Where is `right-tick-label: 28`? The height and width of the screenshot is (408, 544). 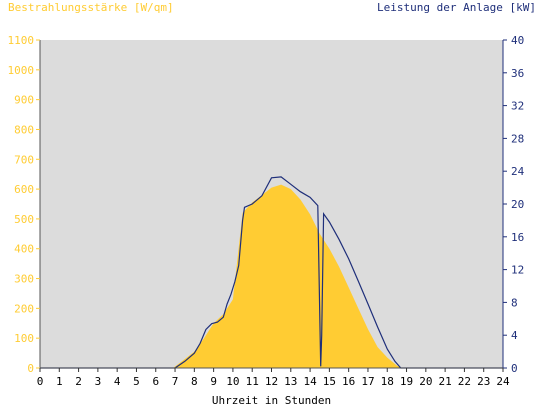 right-tick-label: 28 is located at coordinates (517, 138).